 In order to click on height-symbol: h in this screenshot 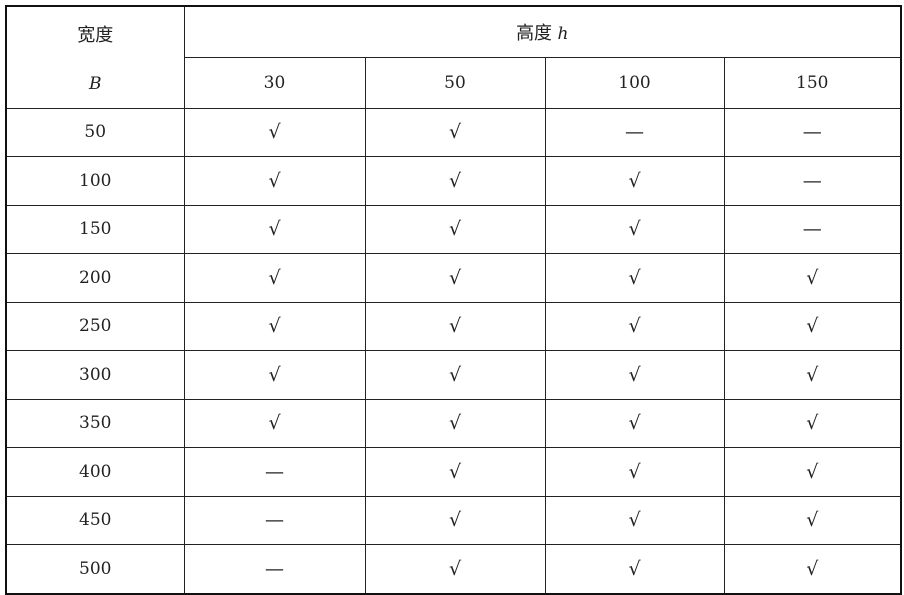, I will do `click(563, 33)`.